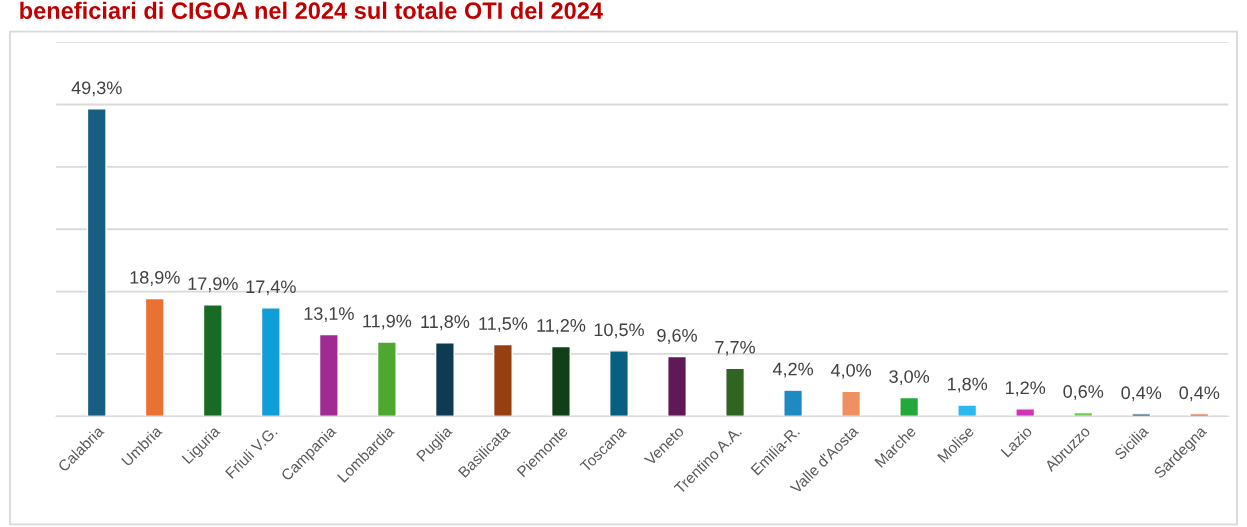 The height and width of the screenshot is (527, 1247). What do you see at coordinates (851, 371) in the screenshot?
I see `data-label: 4,0%` at bounding box center [851, 371].